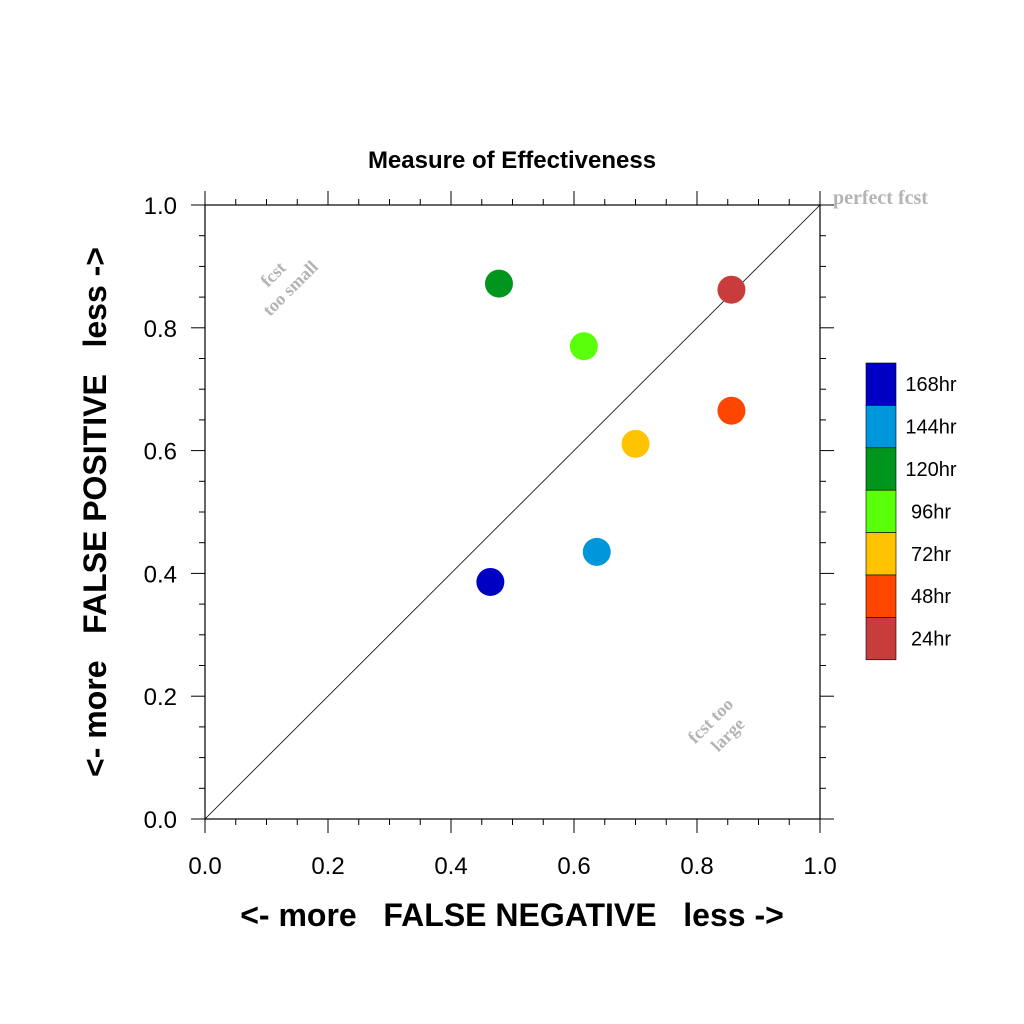 The height and width of the screenshot is (1024, 1024). What do you see at coordinates (512, 915) in the screenshot?
I see `x-axis-label: <- more FALSE NEGATIVE less ->` at bounding box center [512, 915].